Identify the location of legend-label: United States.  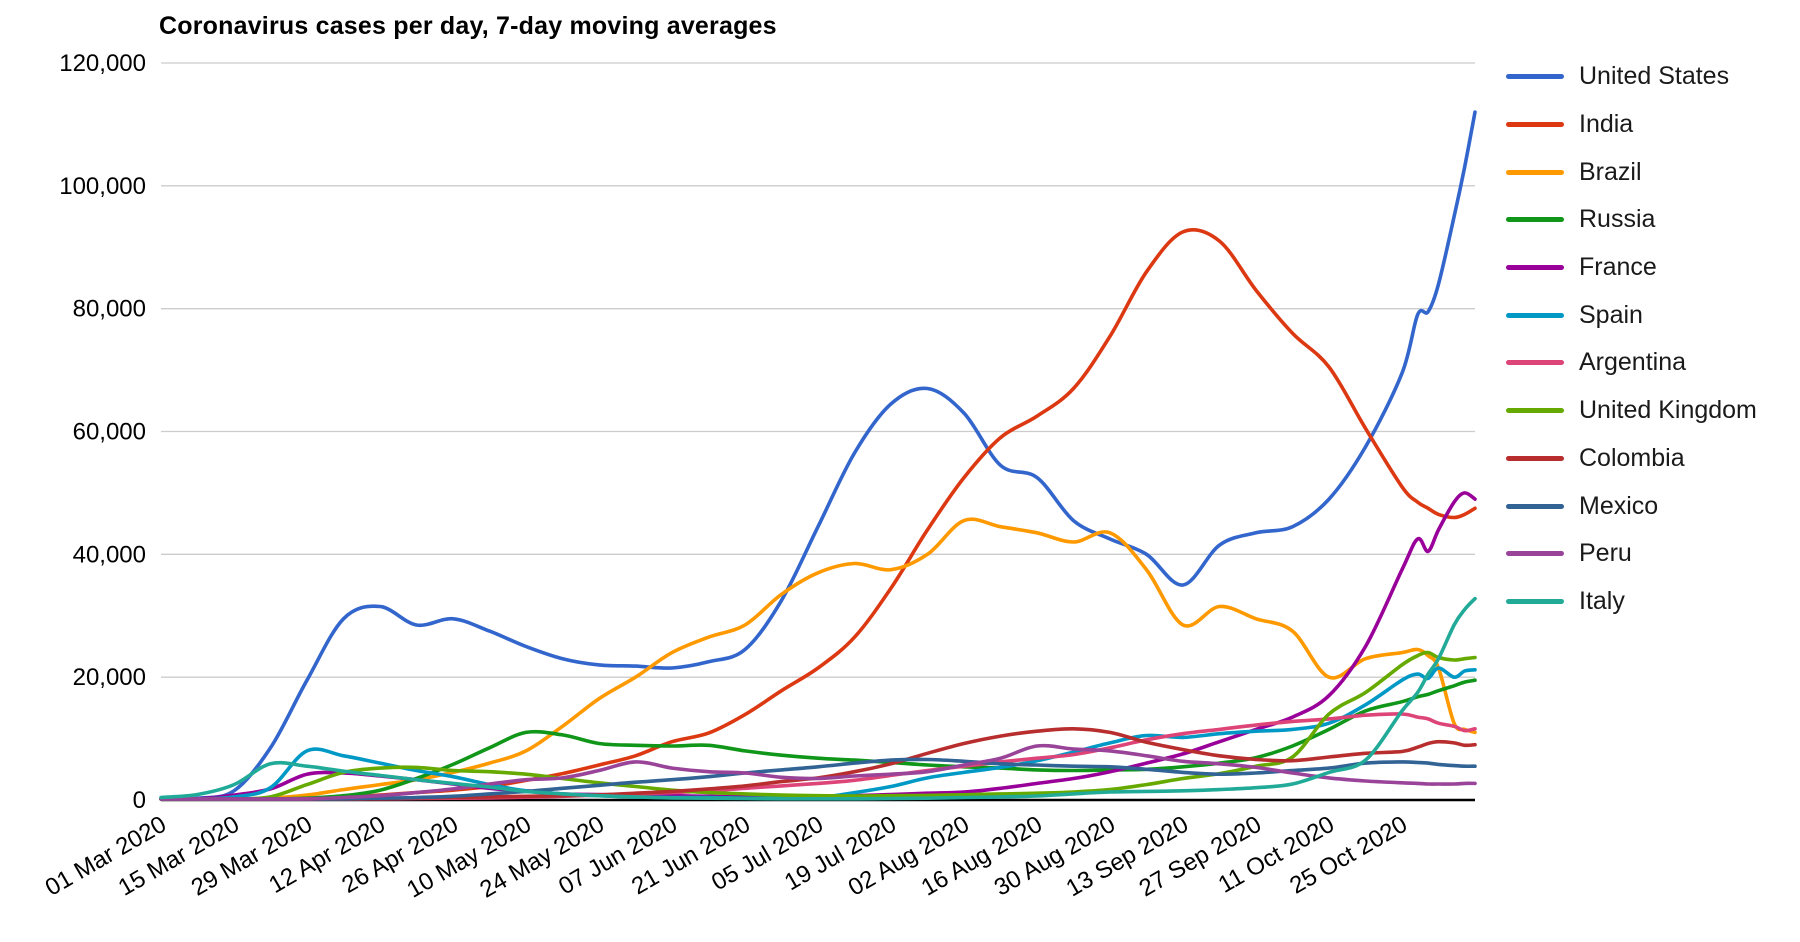
(1654, 76).